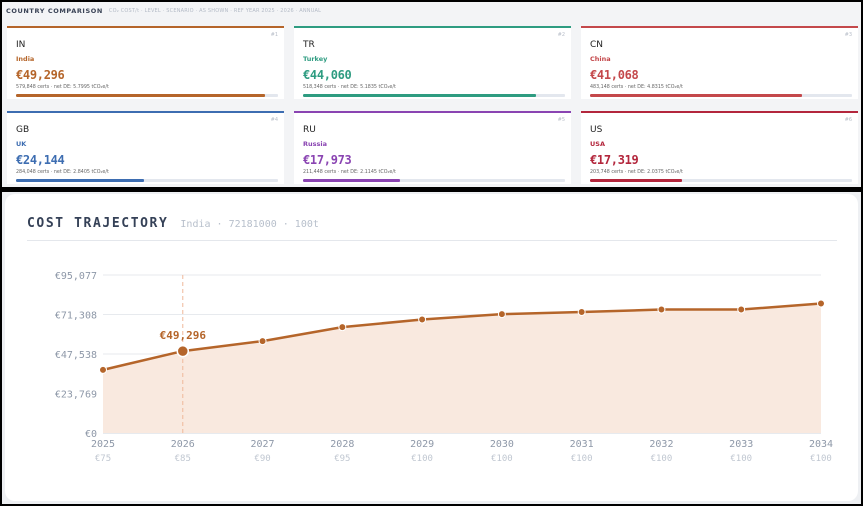 The height and width of the screenshot is (506, 863). Describe the element at coordinates (183, 444) in the screenshot. I see `x-tick-label: 2026` at that location.